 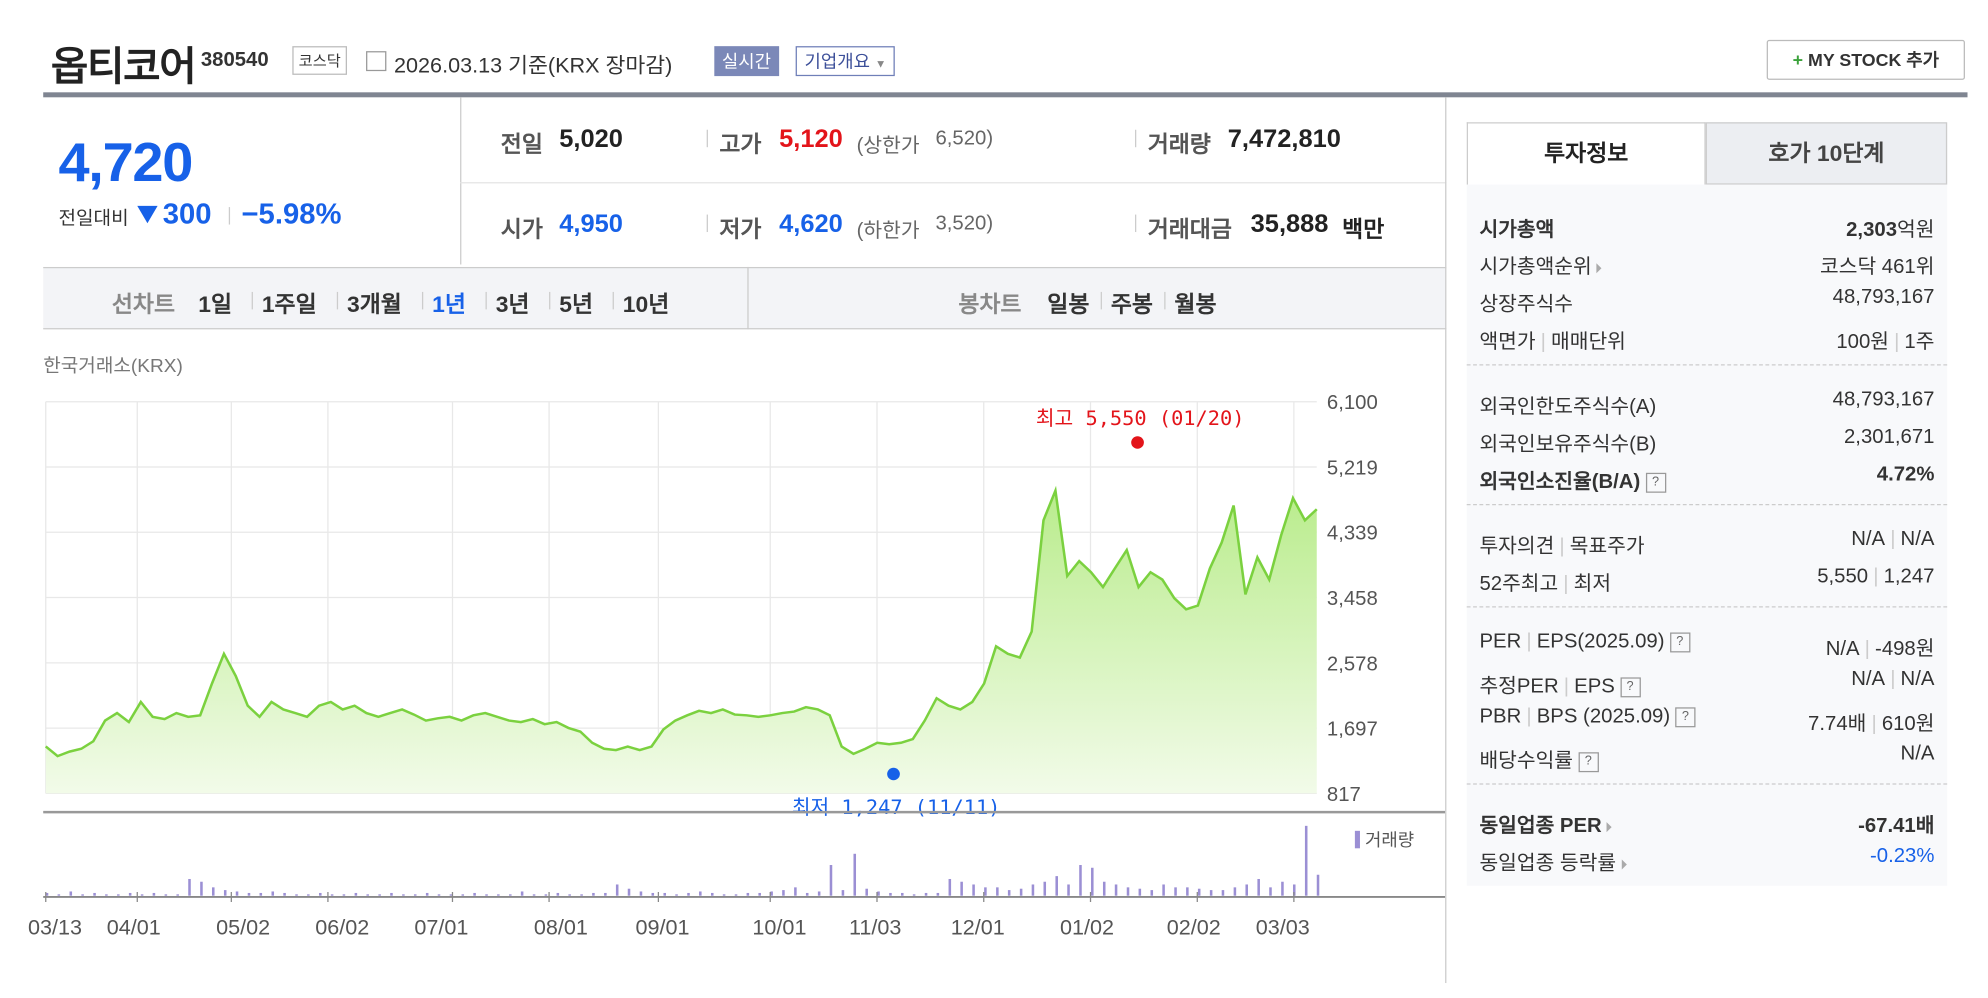 I want to click on lower-limit-label: (하한가, so click(x=888, y=231).